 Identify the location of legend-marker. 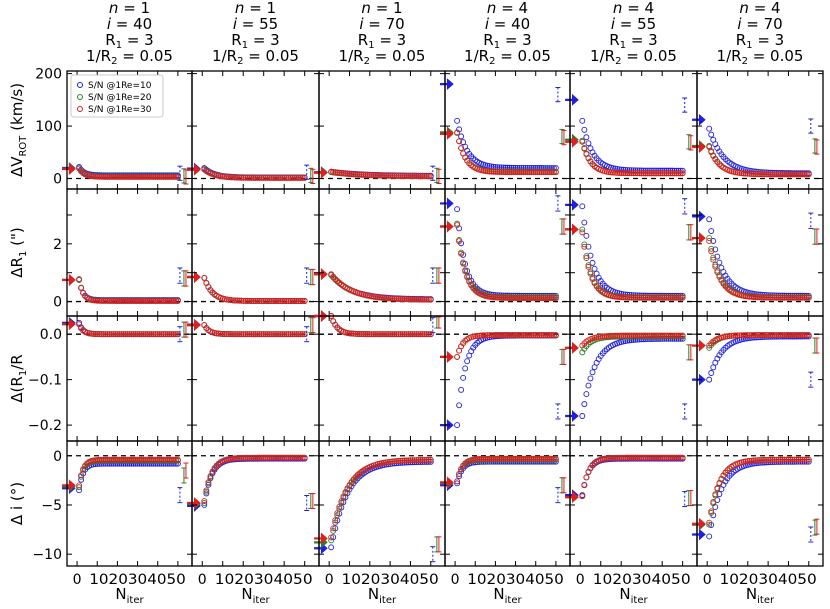
(80, 109).